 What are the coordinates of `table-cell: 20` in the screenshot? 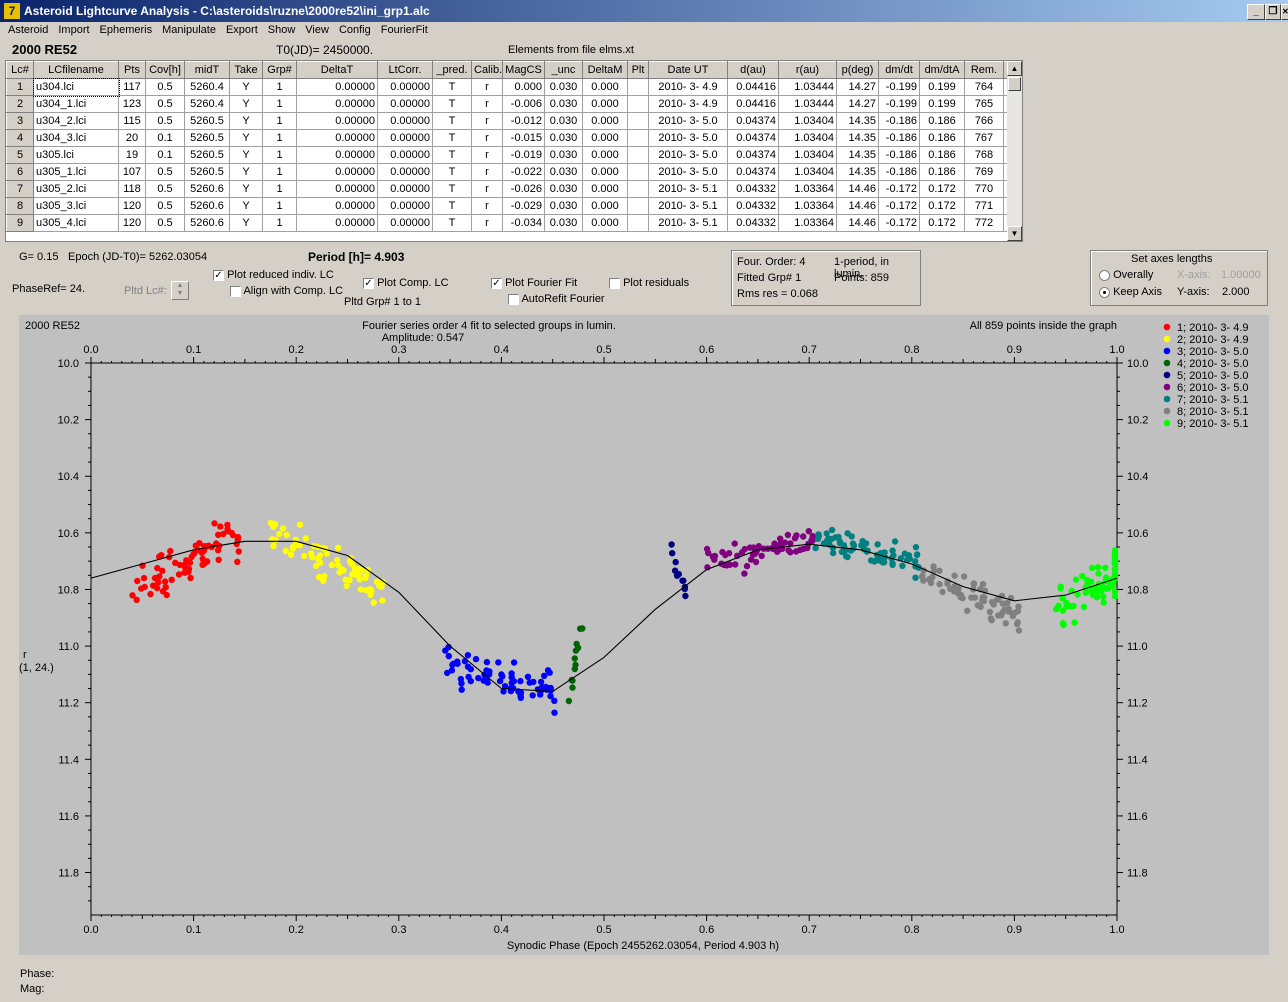 It's located at (132, 138).